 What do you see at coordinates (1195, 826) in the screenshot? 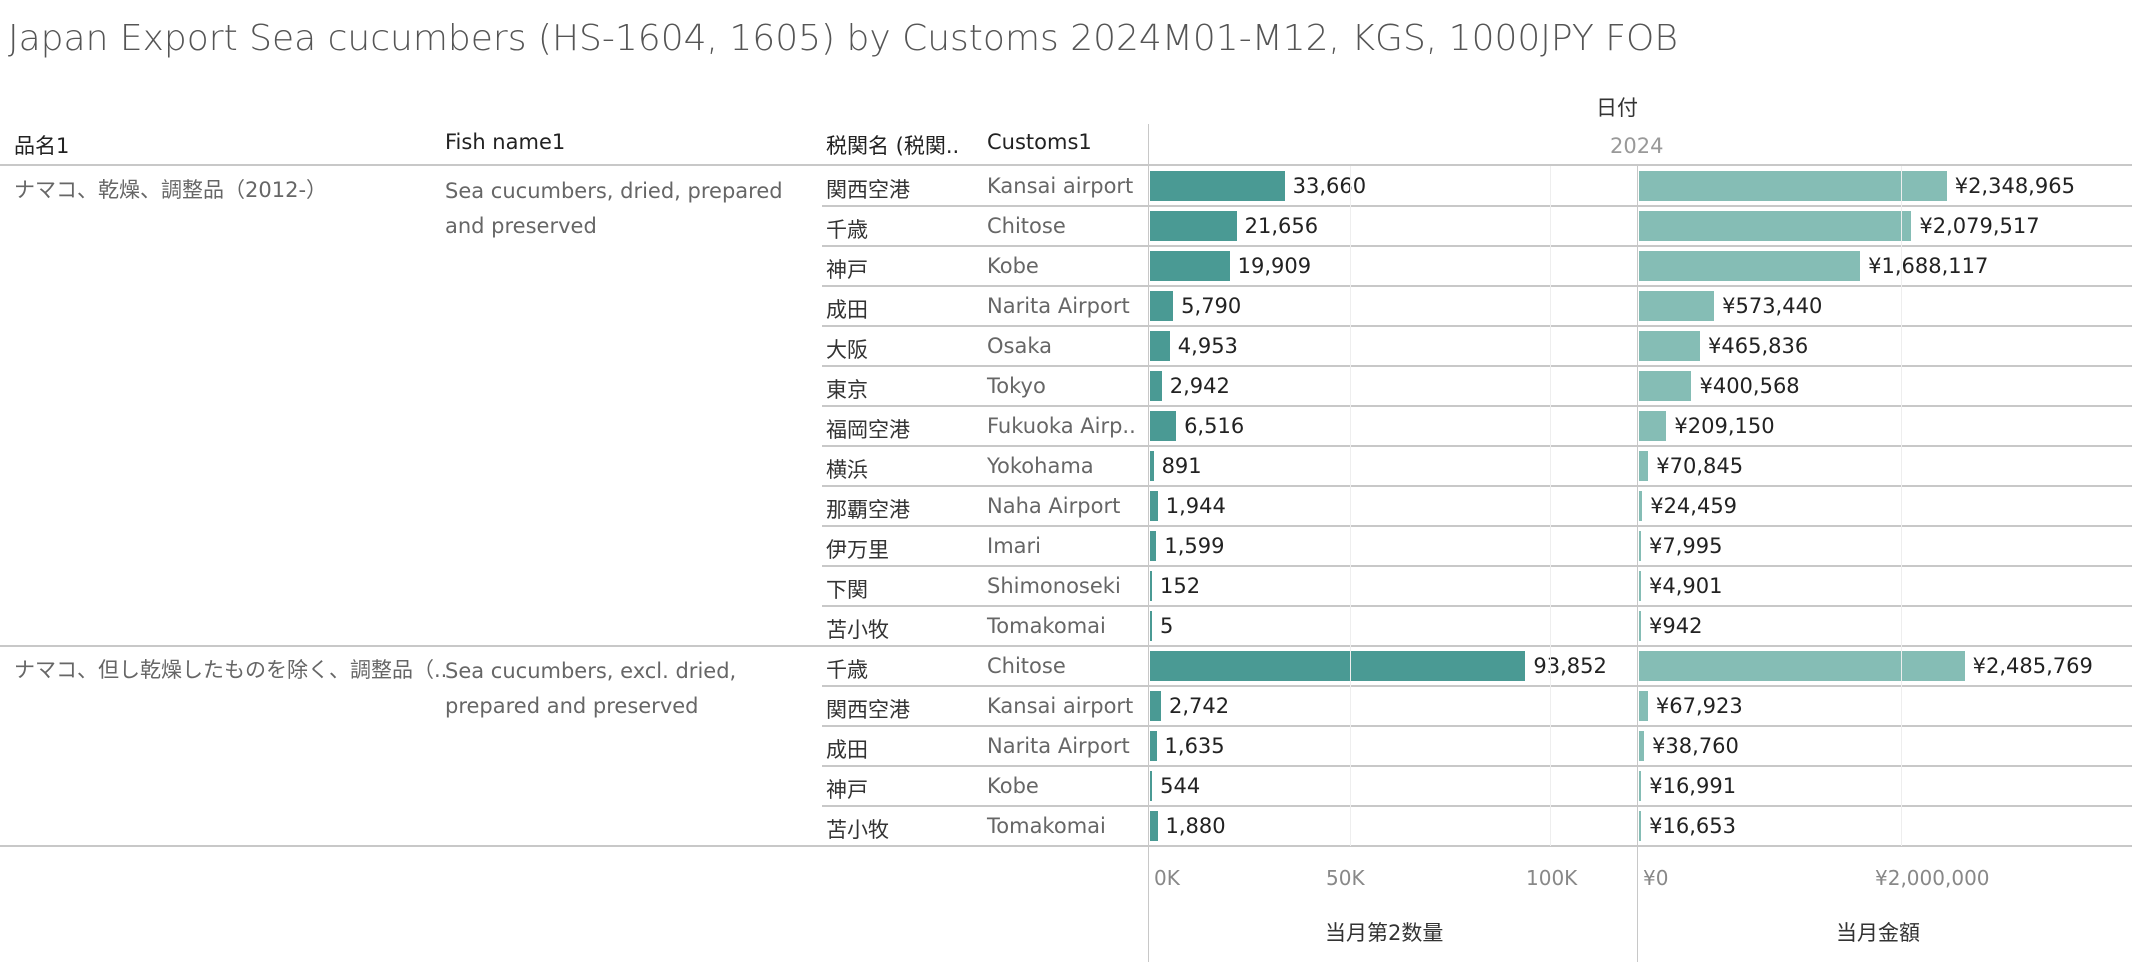
I see `qty-label: 1,880` at bounding box center [1195, 826].